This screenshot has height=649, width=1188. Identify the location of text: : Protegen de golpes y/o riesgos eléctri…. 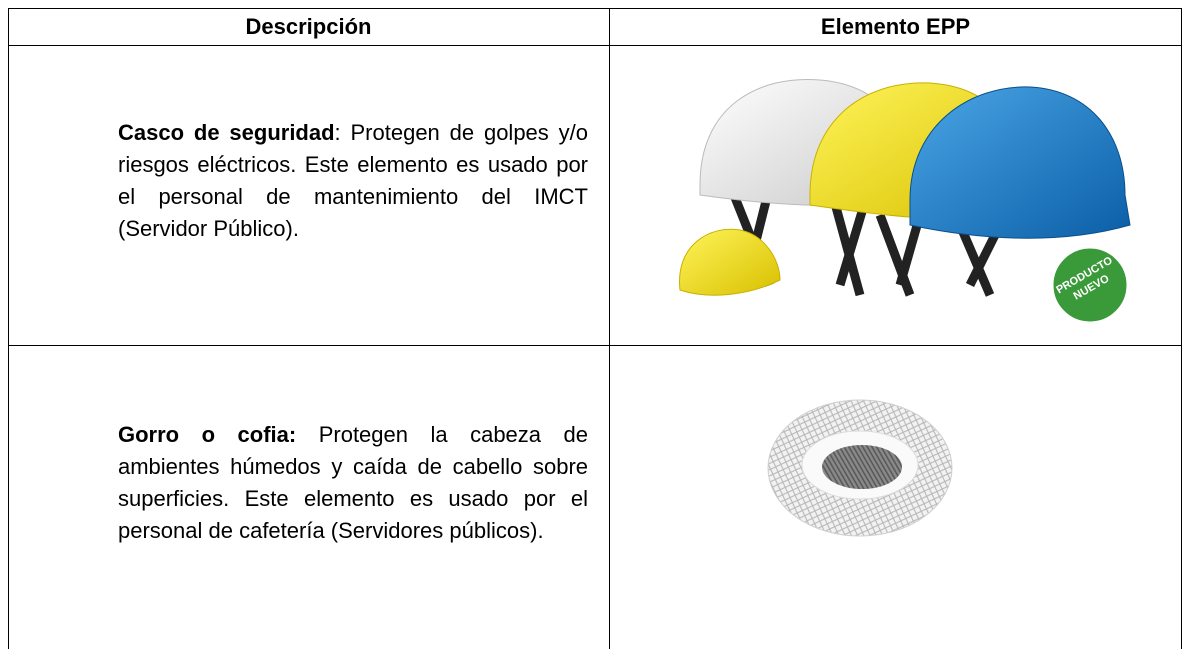
(353, 180).